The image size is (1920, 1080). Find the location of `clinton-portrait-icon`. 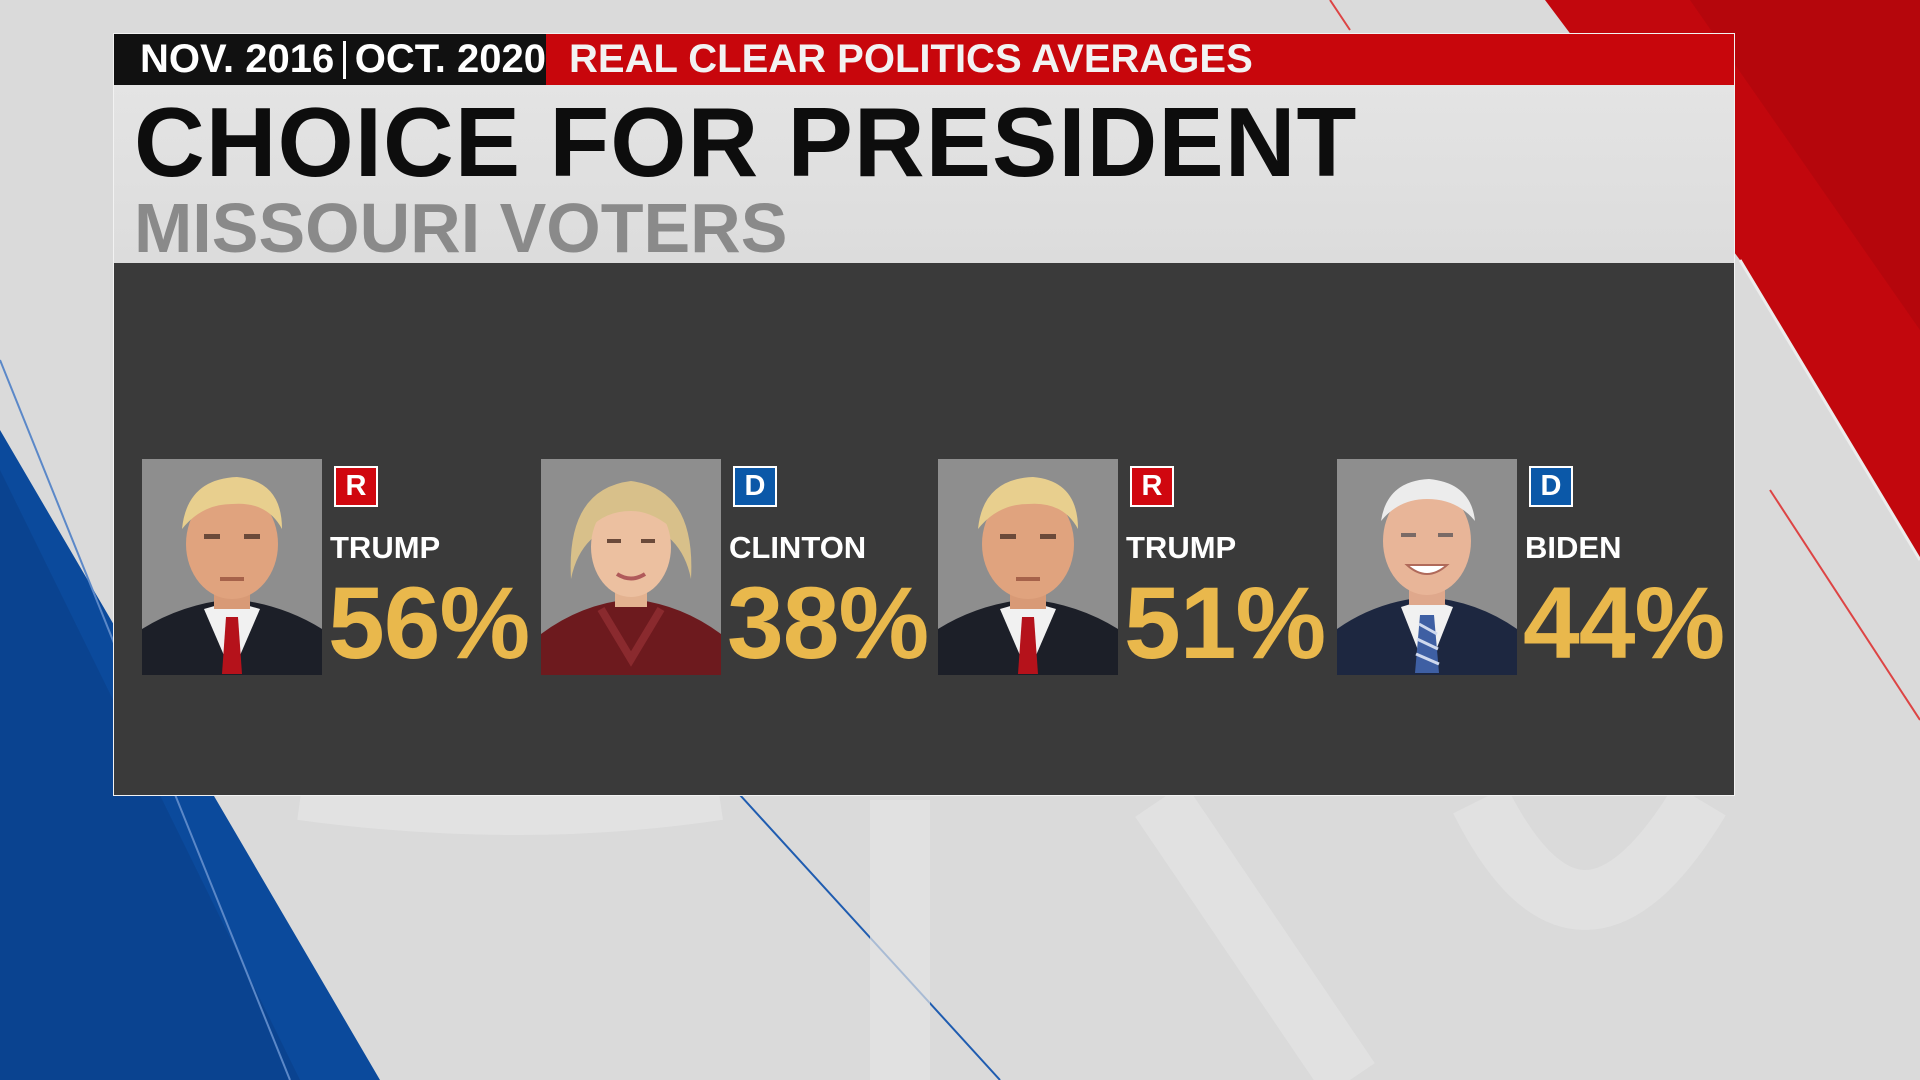

clinton-portrait-icon is located at coordinates (631, 567).